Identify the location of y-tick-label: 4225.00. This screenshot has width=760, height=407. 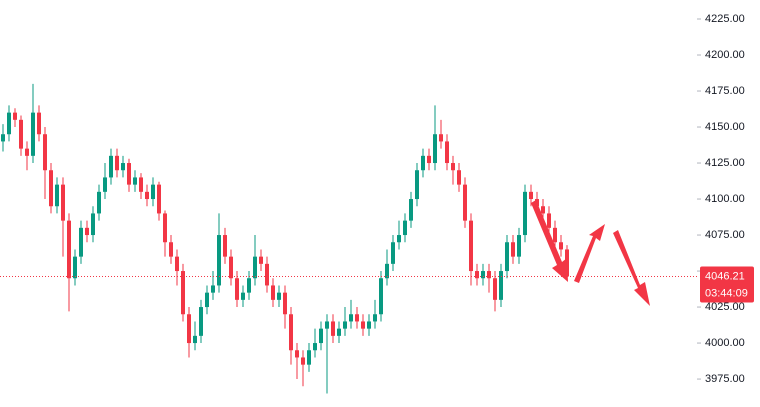
(725, 19).